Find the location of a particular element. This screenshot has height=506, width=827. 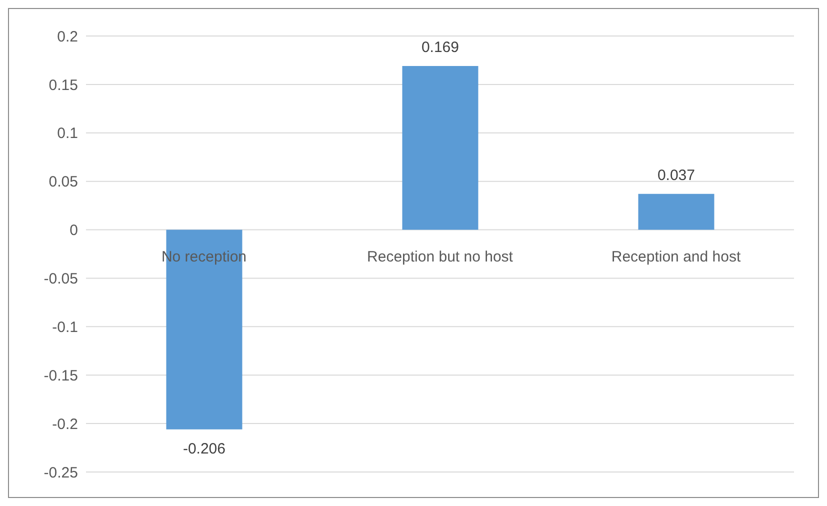

data-label: -0.206 is located at coordinates (204, 449).